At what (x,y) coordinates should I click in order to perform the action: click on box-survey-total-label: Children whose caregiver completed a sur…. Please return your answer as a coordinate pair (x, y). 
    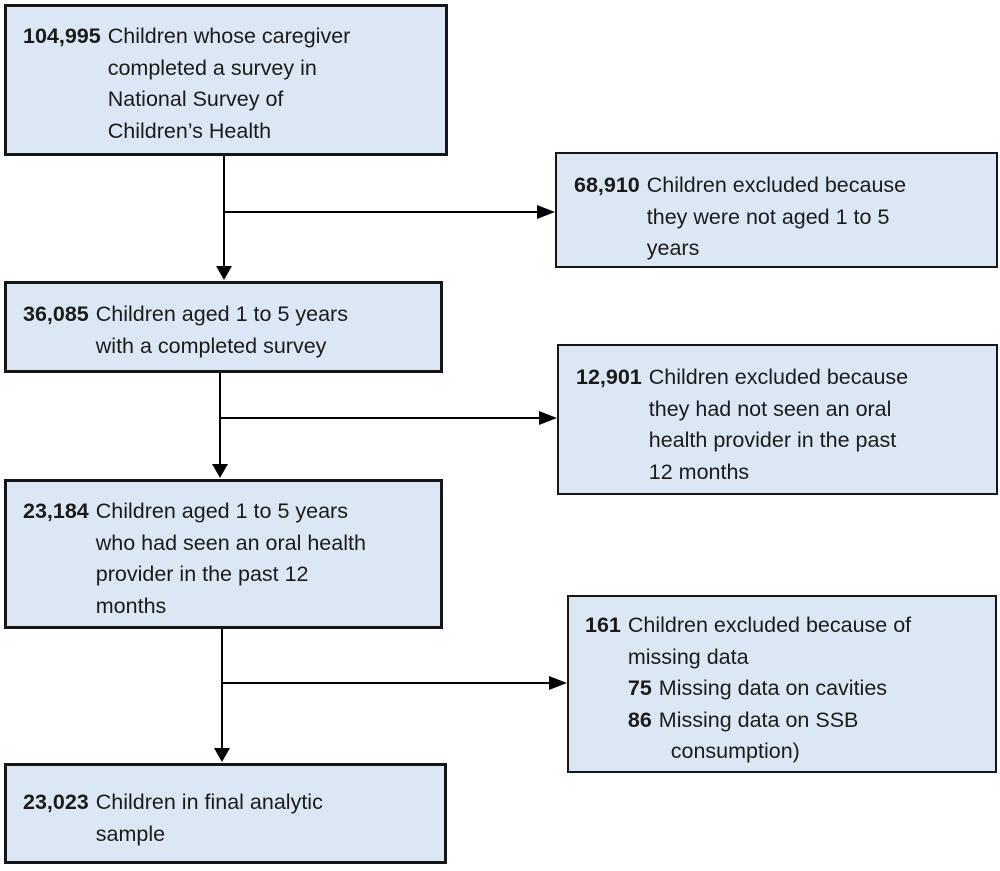
    Looking at the image, I should click on (229, 83).